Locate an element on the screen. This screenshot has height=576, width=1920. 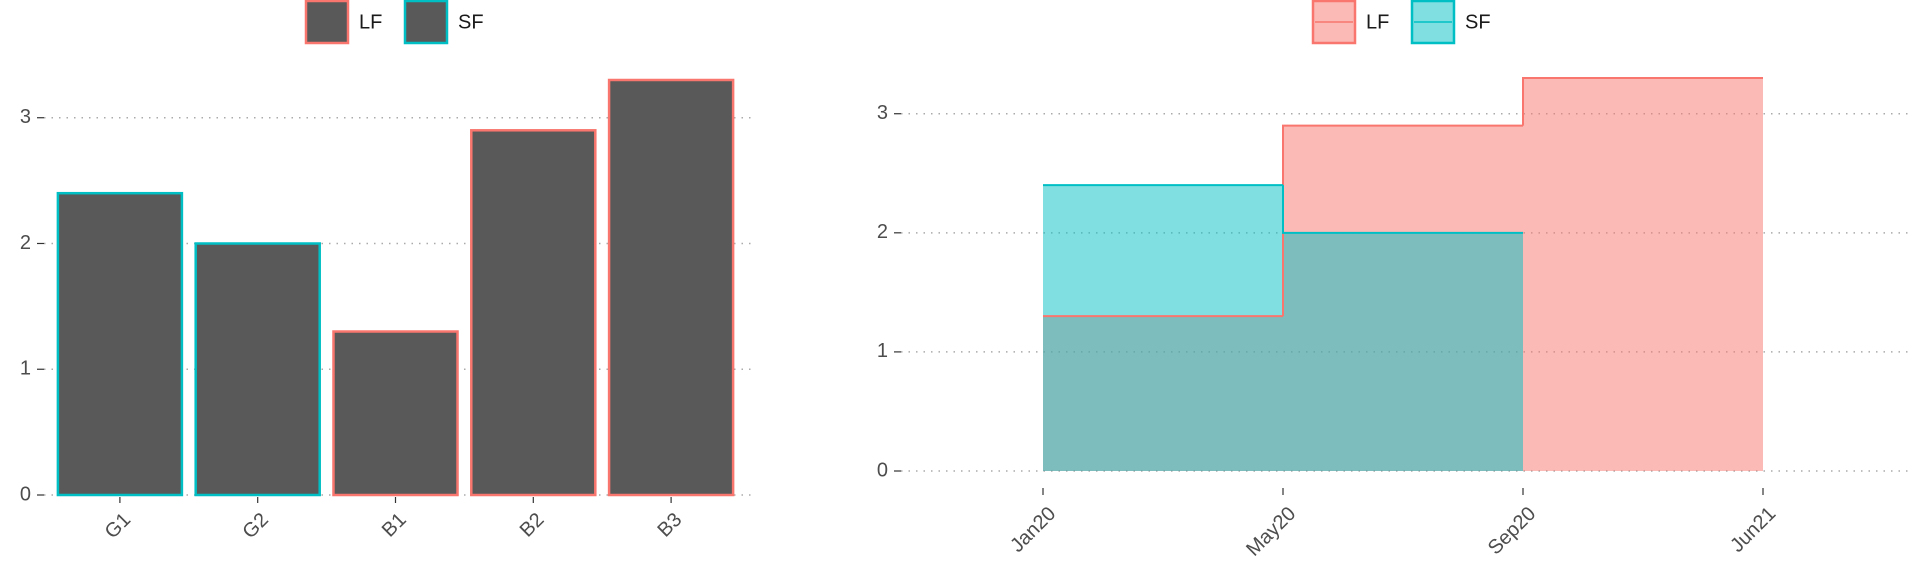
x-tick-label: May20 is located at coordinates (1271, 532).